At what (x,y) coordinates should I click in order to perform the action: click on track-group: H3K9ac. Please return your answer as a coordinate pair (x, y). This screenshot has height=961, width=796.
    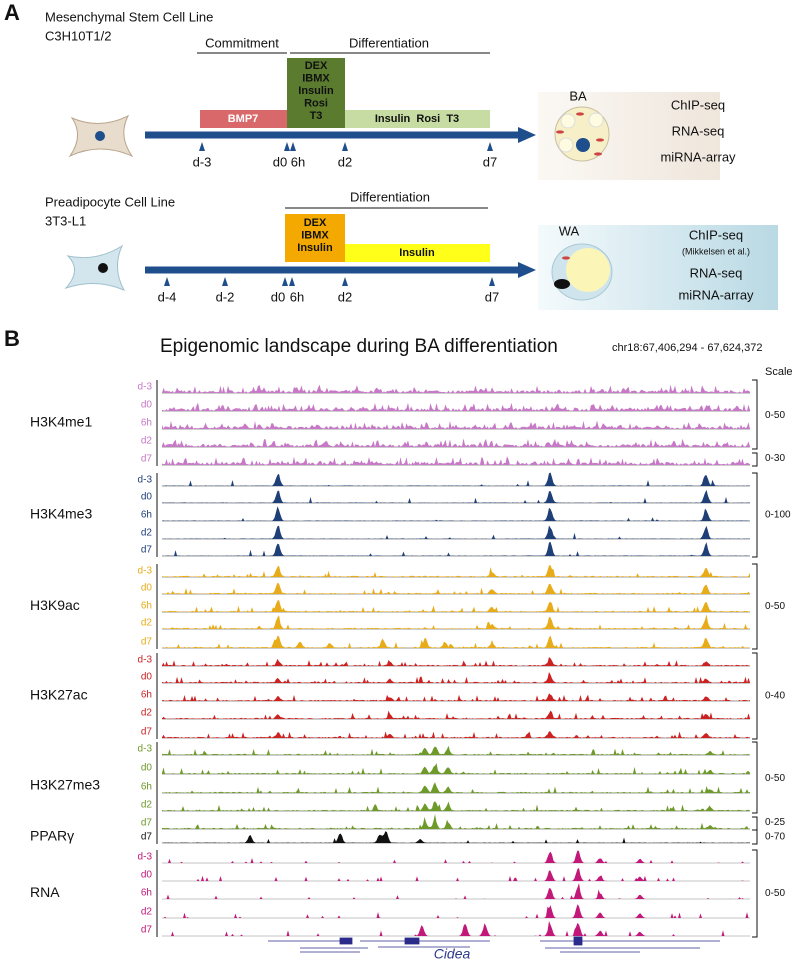
    Looking at the image, I should click on (55, 605).